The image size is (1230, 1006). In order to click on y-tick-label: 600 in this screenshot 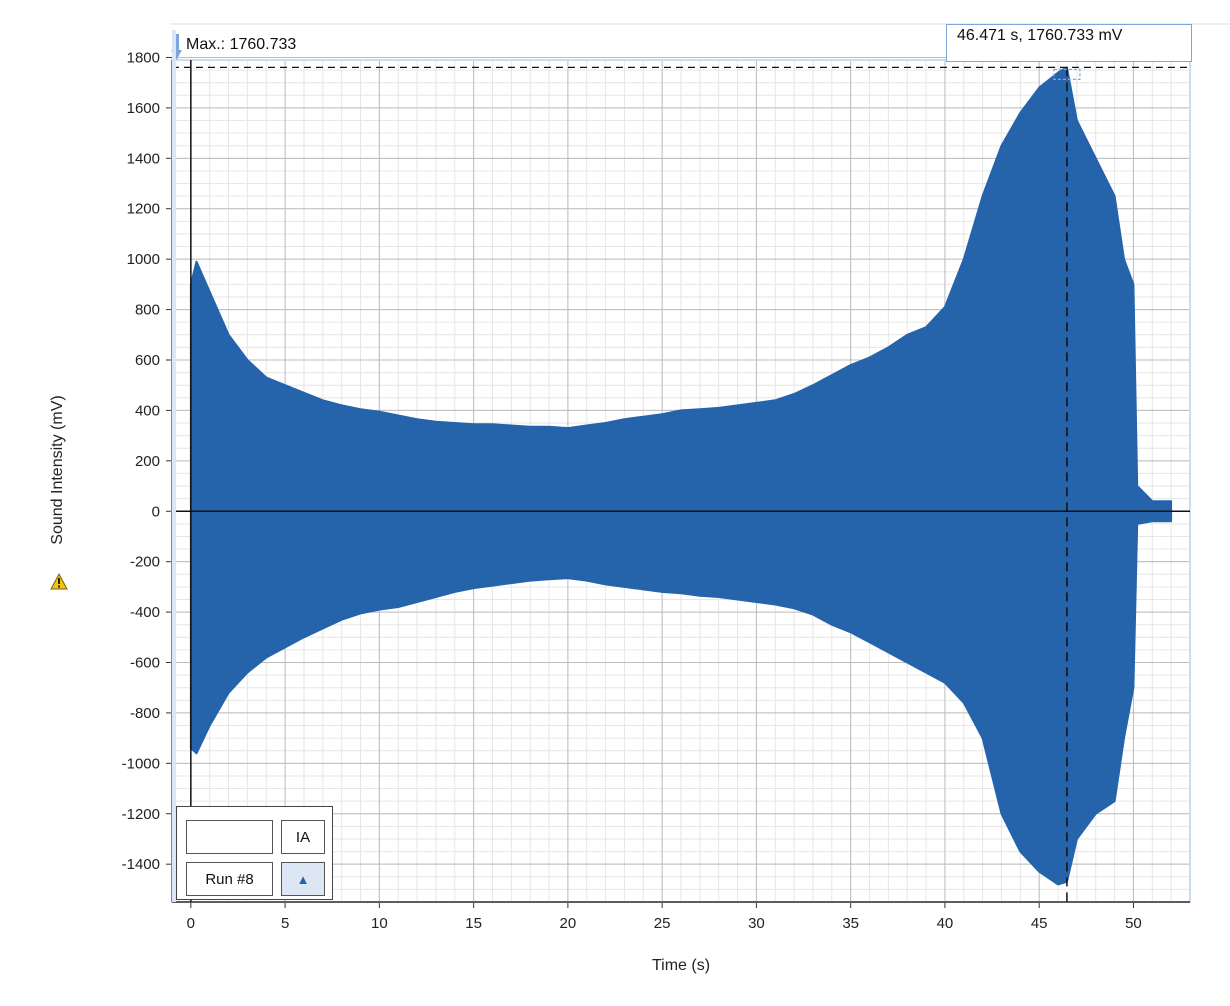, I will do `click(147, 360)`.